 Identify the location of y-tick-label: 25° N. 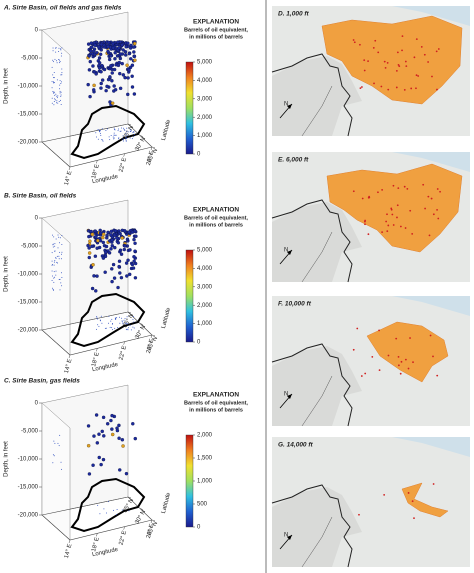
(152, 529).